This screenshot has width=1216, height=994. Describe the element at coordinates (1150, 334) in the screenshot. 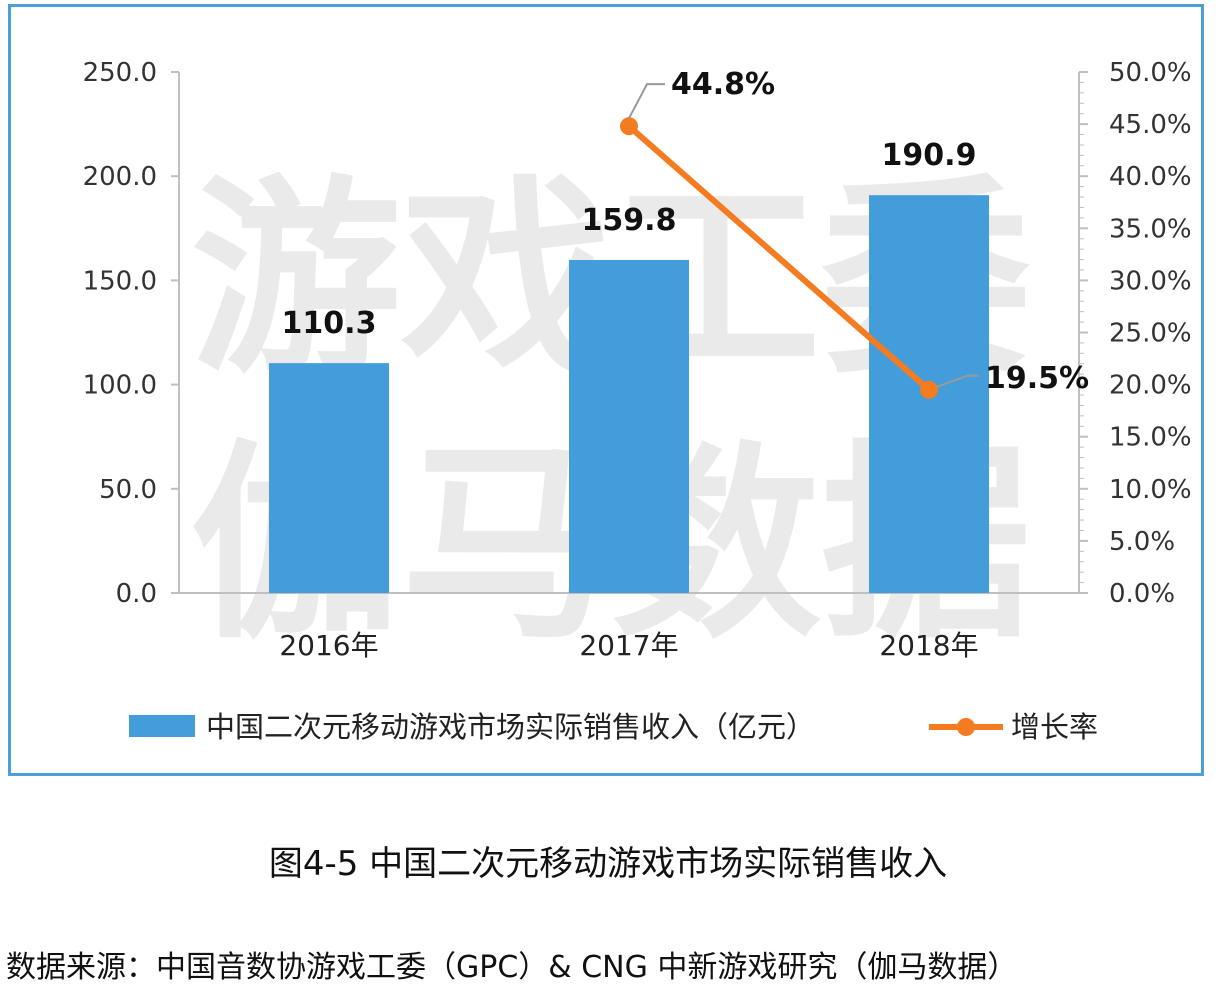

I see `right-tick-label: 25.0%` at that location.